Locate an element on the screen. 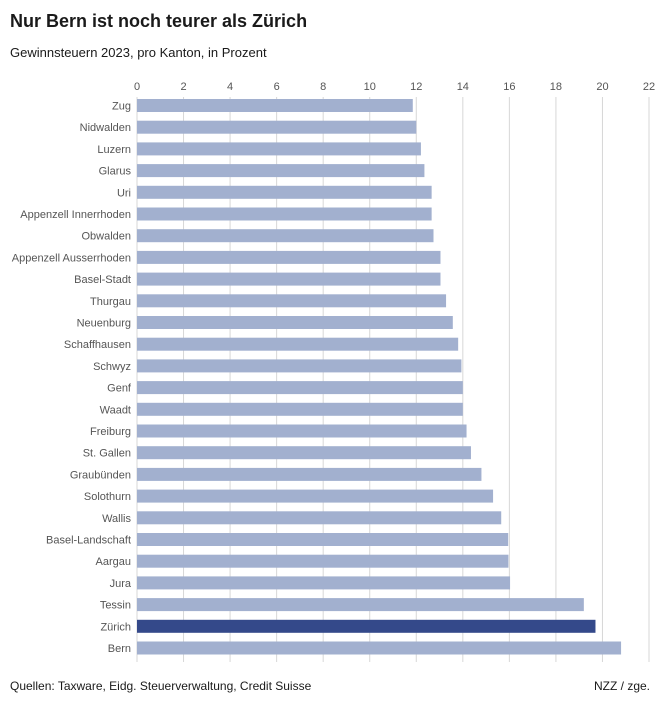  x-tick-label: 16 is located at coordinates (509, 87).